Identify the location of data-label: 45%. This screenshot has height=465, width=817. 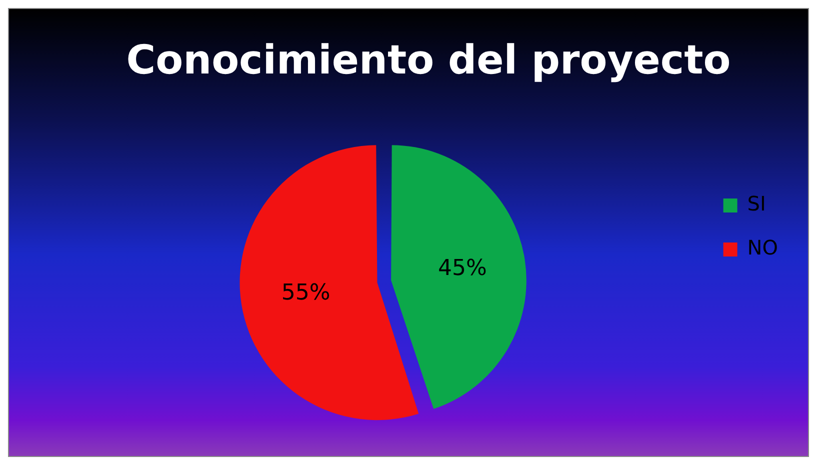
(462, 268).